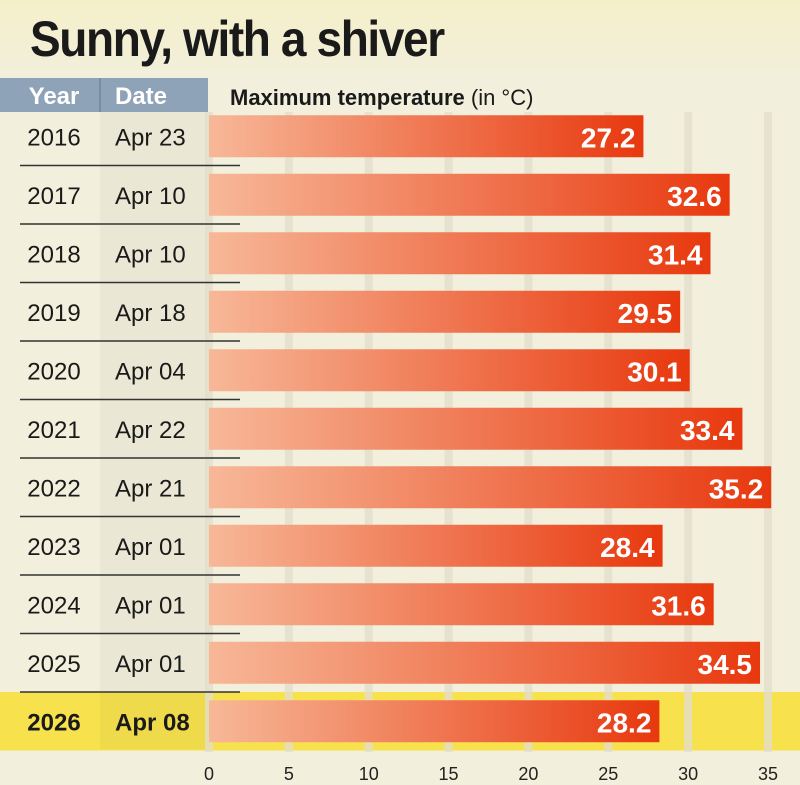 This screenshot has width=800, height=785. What do you see at coordinates (53, 137) in the screenshot?
I see `year-label: 2016` at bounding box center [53, 137].